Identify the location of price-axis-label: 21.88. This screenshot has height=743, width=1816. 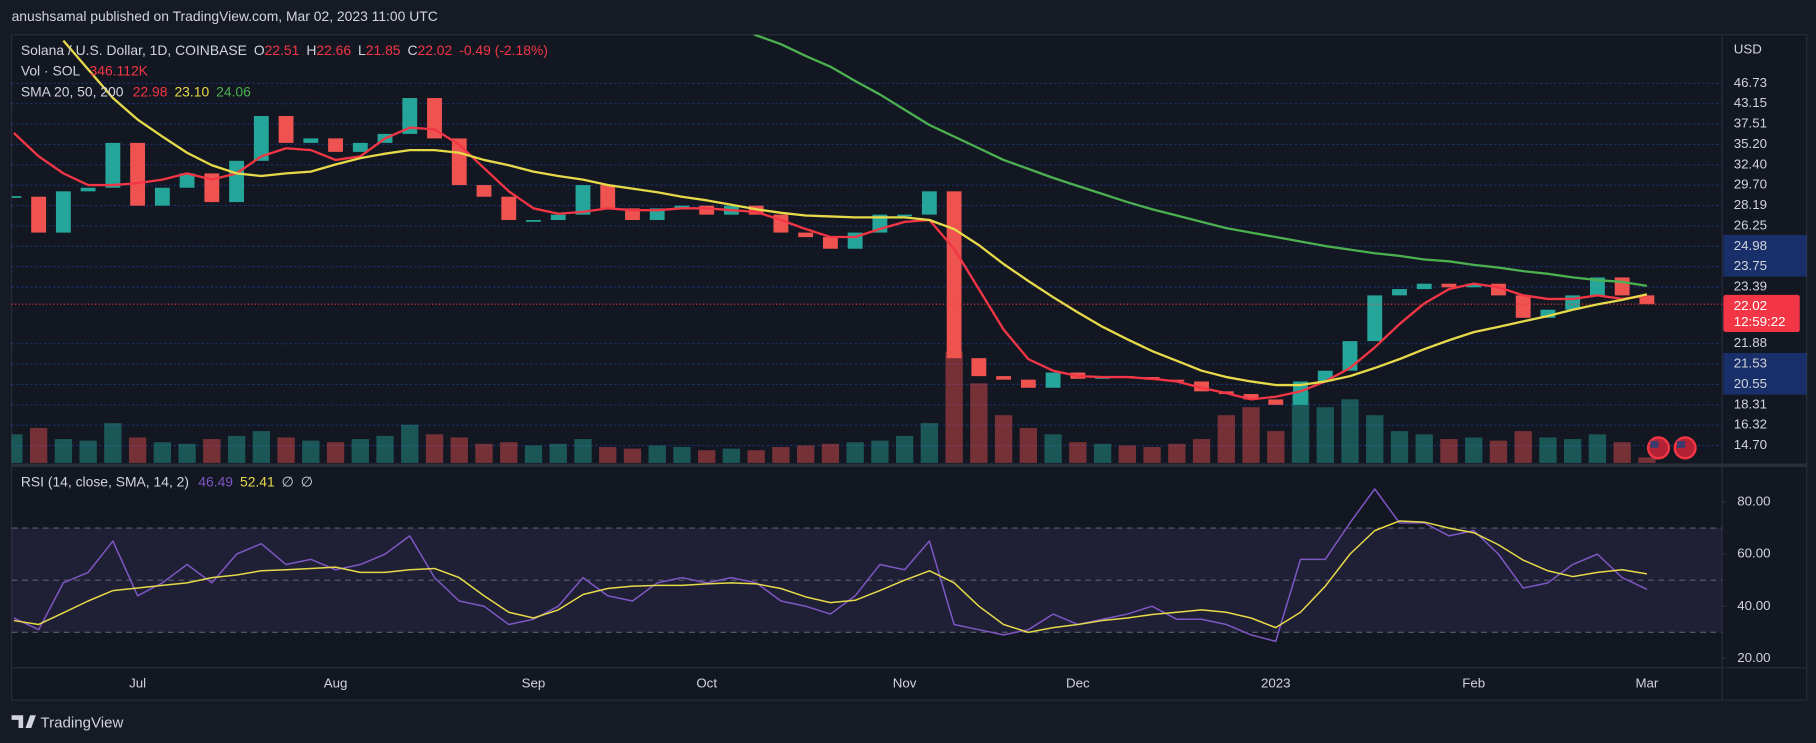
(1750, 342).